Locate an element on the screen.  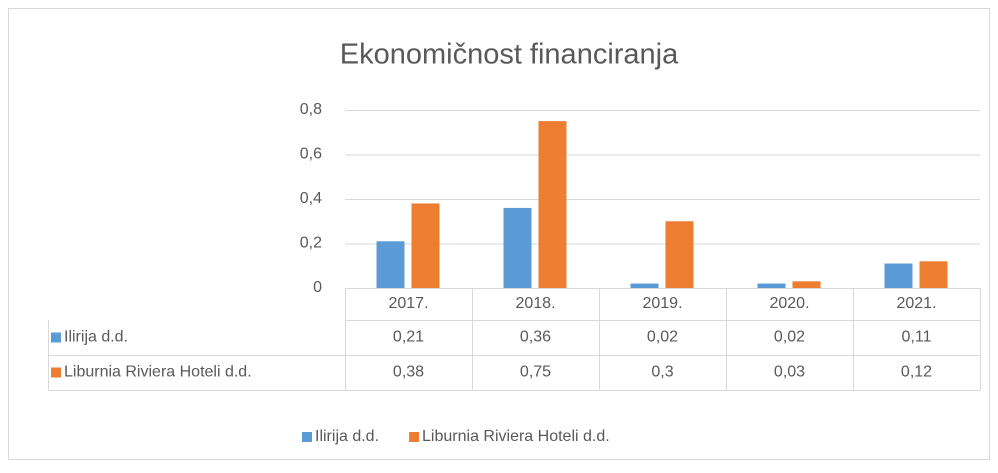
table-value: 0,12 is located at coordinates (916, 372).